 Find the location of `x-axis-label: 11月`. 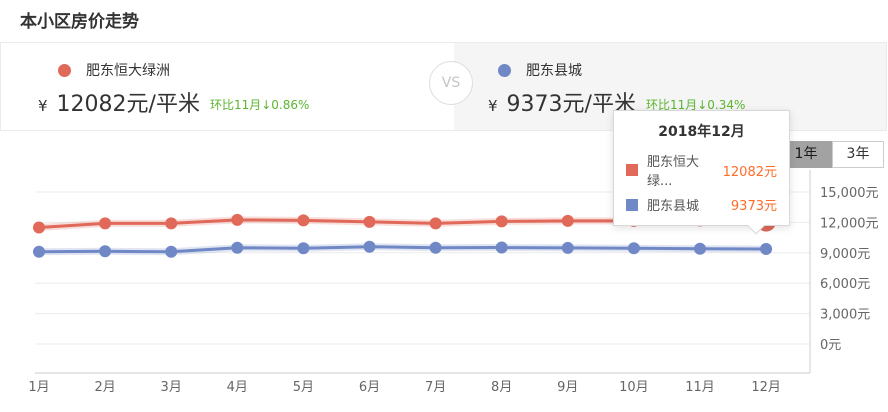

x-axis-label: 11月 is located at coordinates (700, 387).